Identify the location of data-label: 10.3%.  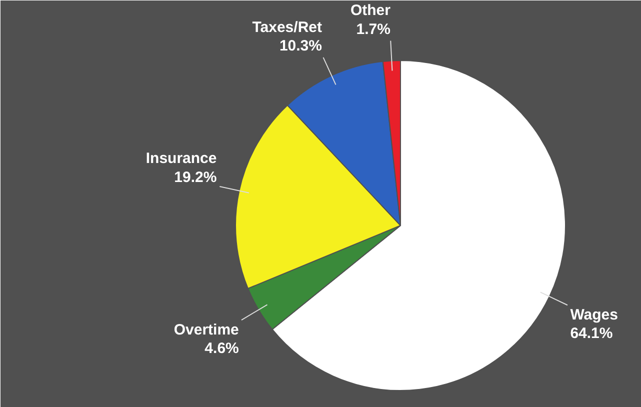
(300, 46).